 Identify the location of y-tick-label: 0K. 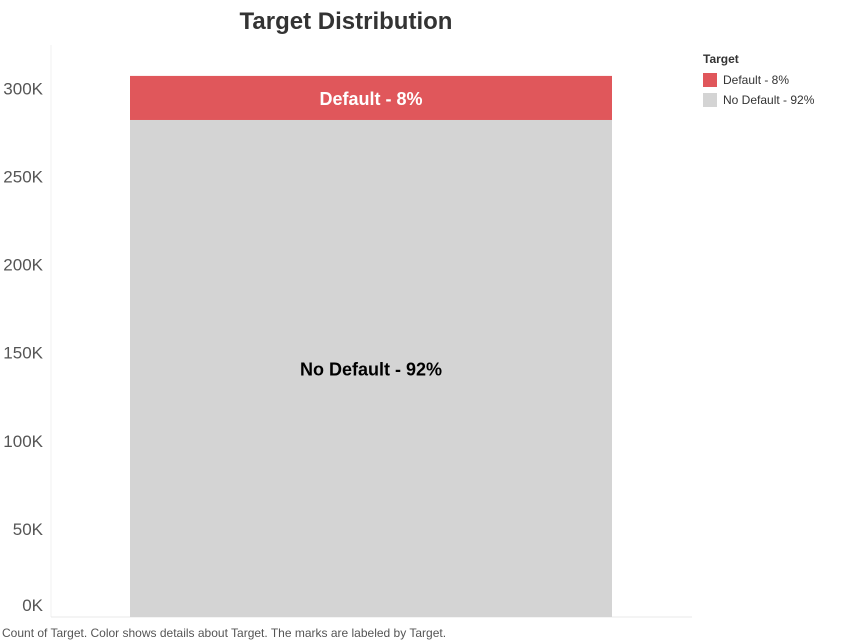
(32, 605).